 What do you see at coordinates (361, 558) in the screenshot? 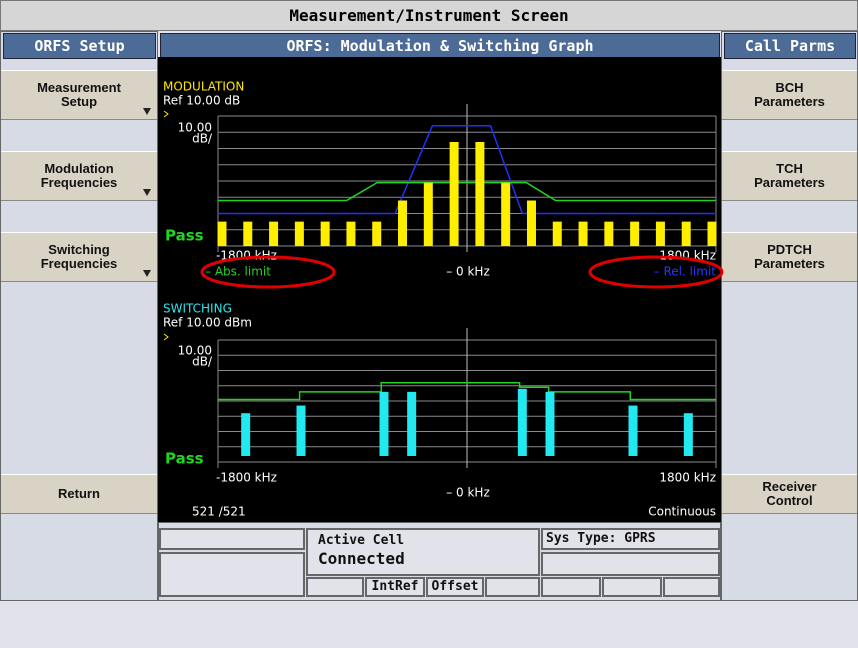
I see `active-cell-value: Connected` at bounding box center [361, 558].